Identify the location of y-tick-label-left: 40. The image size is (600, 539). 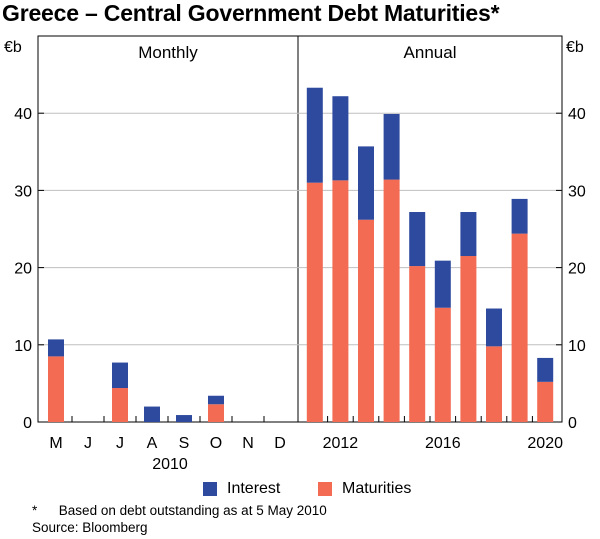
(23, 114).